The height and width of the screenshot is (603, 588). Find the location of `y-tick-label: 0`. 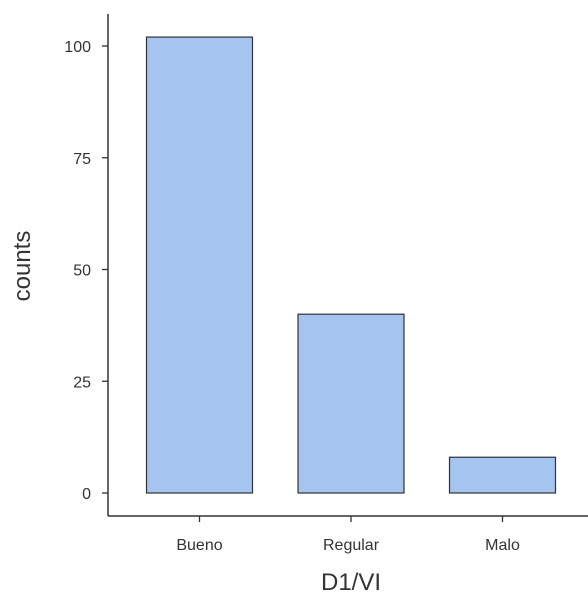

y-tick-label: 0 is located at coordinates (86, 494).